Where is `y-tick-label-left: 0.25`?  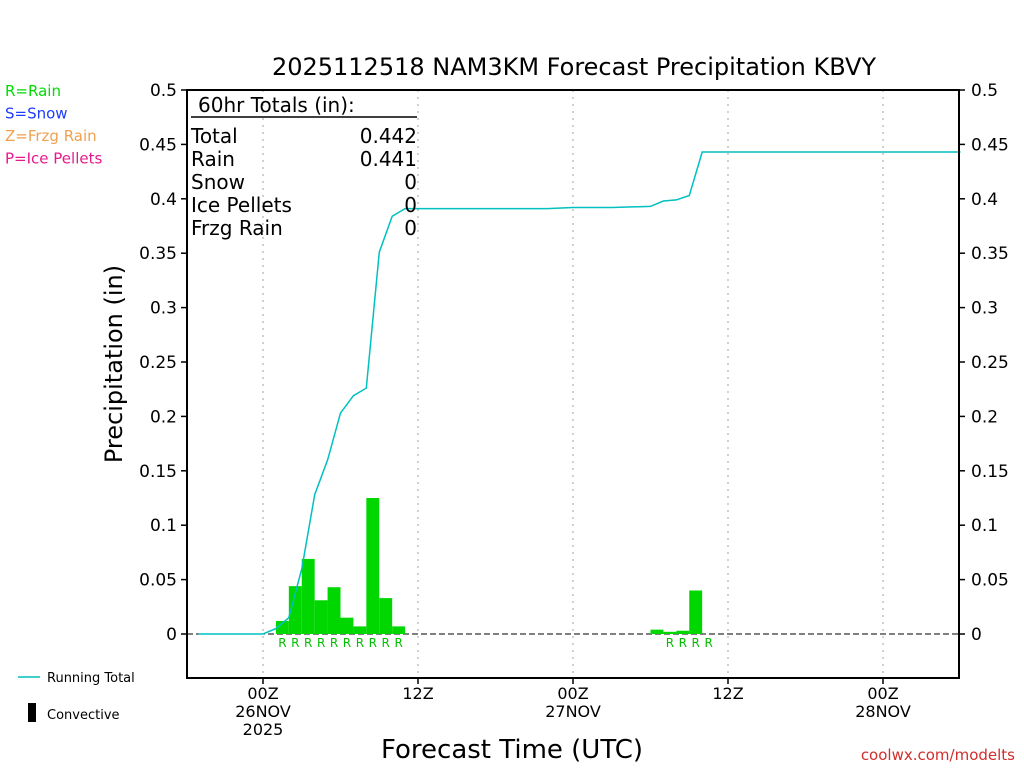
y-tick-label-left: 0.25 is located at coordinates (158, 363).